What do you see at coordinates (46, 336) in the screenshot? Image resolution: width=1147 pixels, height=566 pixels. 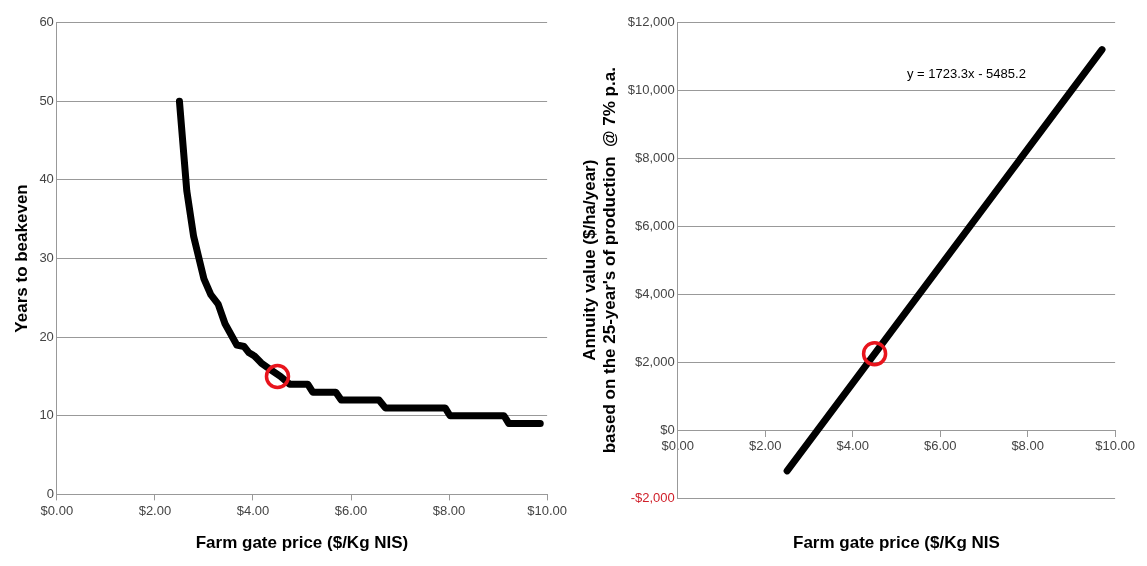 I see `y-tick-label: 20` at bounding box center [46, 336].